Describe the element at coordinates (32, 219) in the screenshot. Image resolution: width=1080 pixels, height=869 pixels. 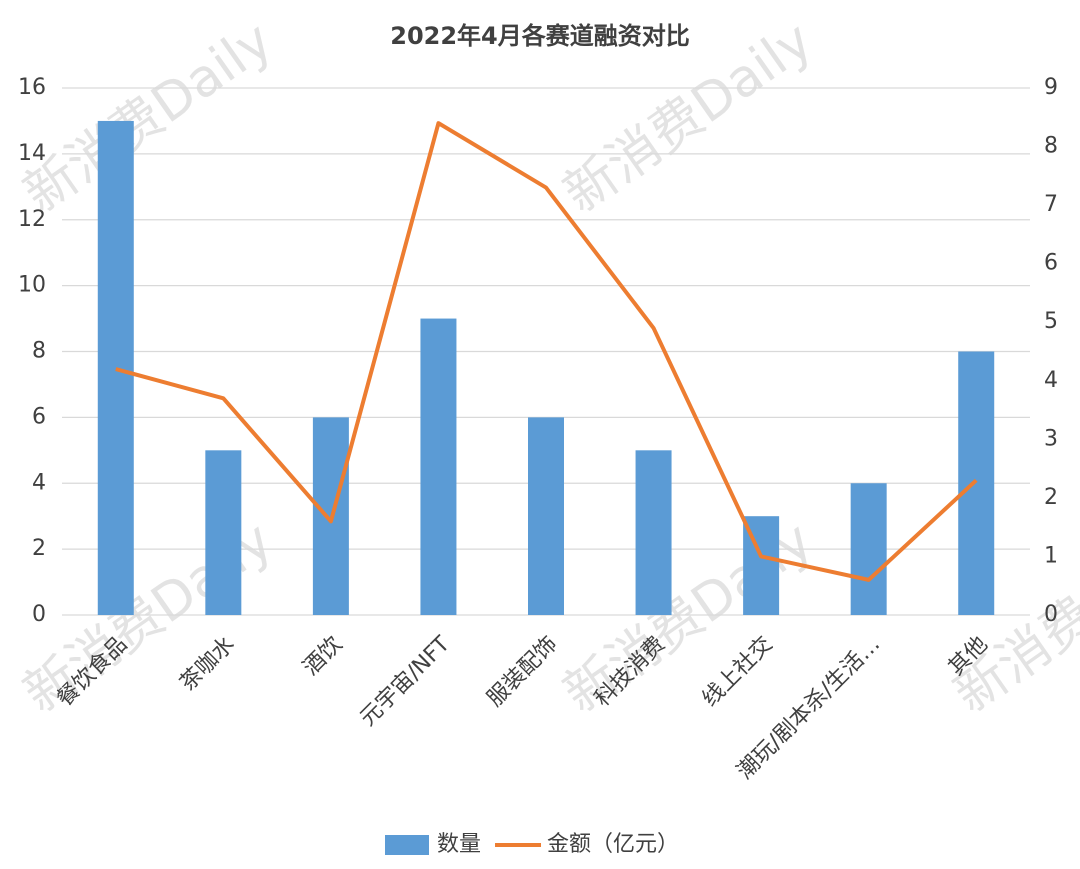
I see `y-tick-label: 12` at that location.